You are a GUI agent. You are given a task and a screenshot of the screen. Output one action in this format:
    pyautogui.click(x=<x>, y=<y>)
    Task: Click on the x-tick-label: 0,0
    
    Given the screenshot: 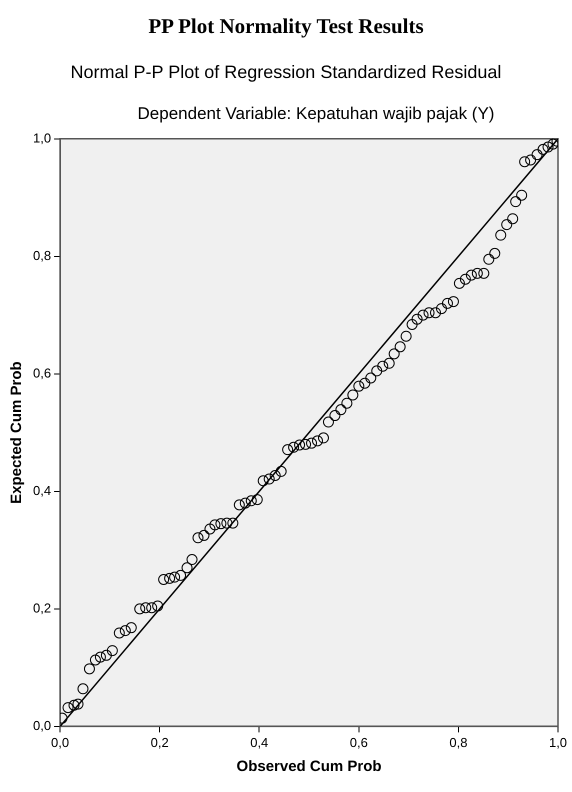 What is the action you would take?
    pyautogui.click(x=60, y=742)
    